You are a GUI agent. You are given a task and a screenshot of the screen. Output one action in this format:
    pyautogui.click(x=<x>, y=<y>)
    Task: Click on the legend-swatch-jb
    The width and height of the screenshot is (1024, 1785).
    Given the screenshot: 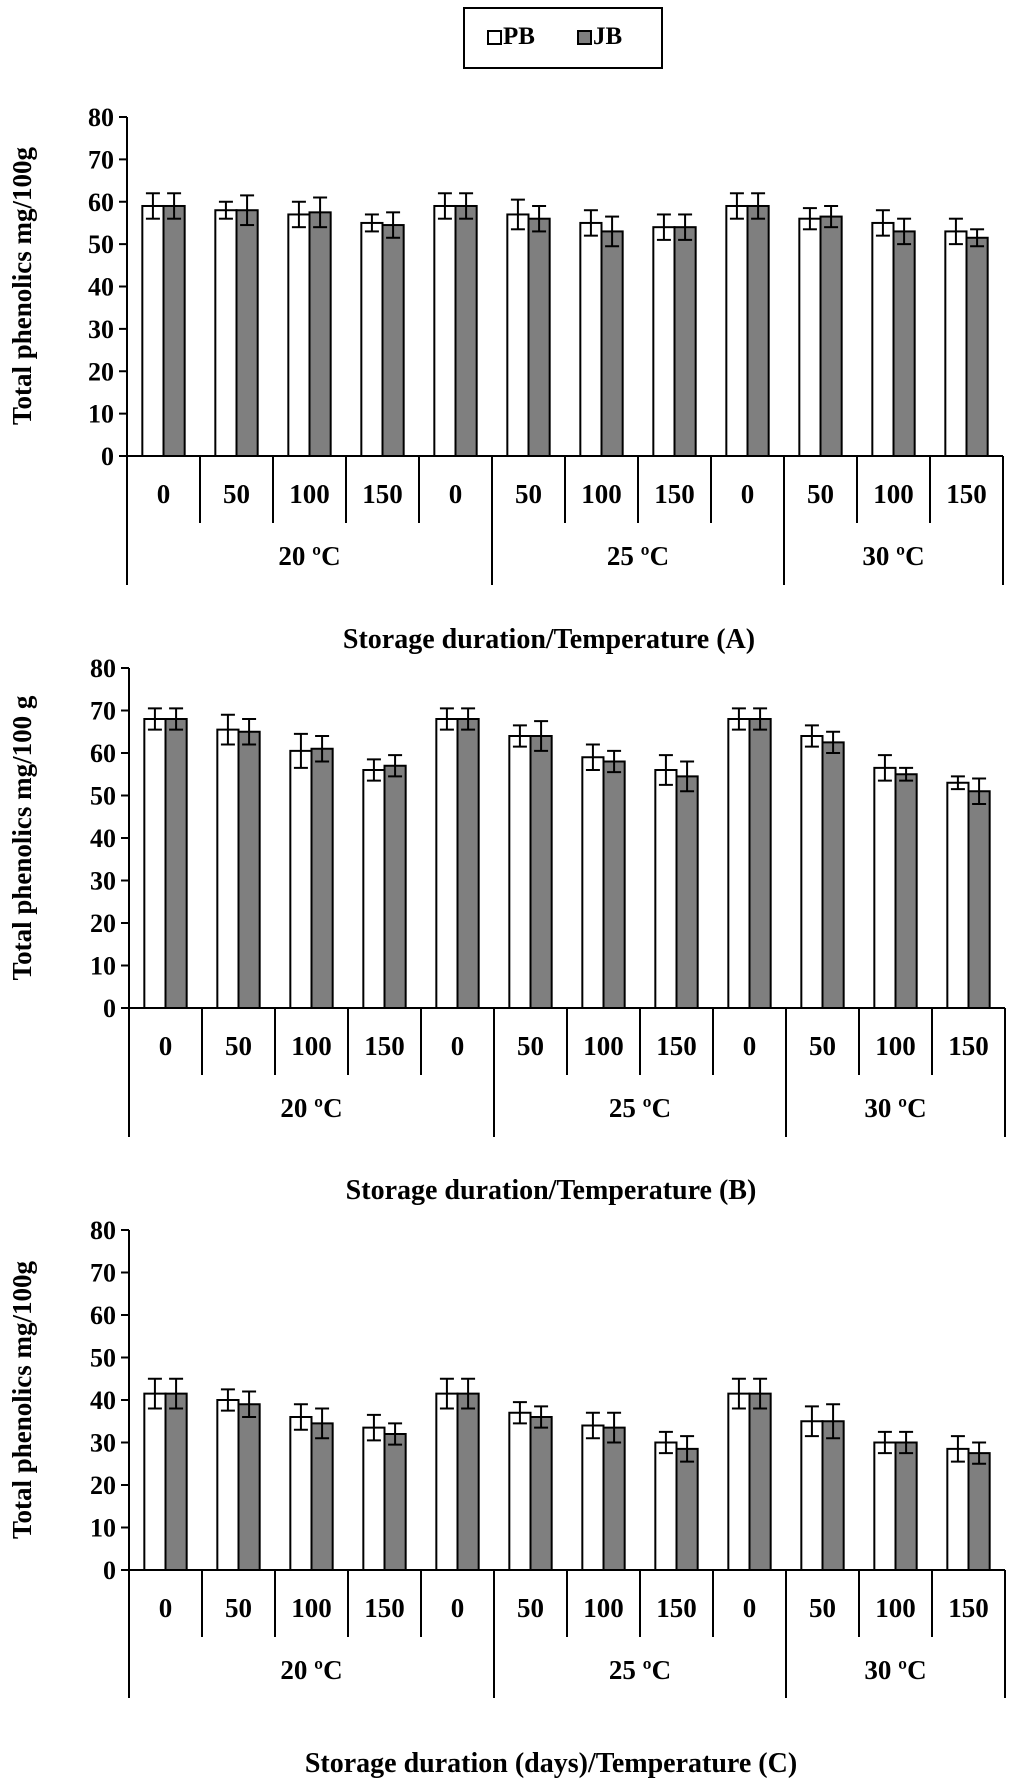 What is the action you would take?
    pyautogui.click(x=584, y=37)
    